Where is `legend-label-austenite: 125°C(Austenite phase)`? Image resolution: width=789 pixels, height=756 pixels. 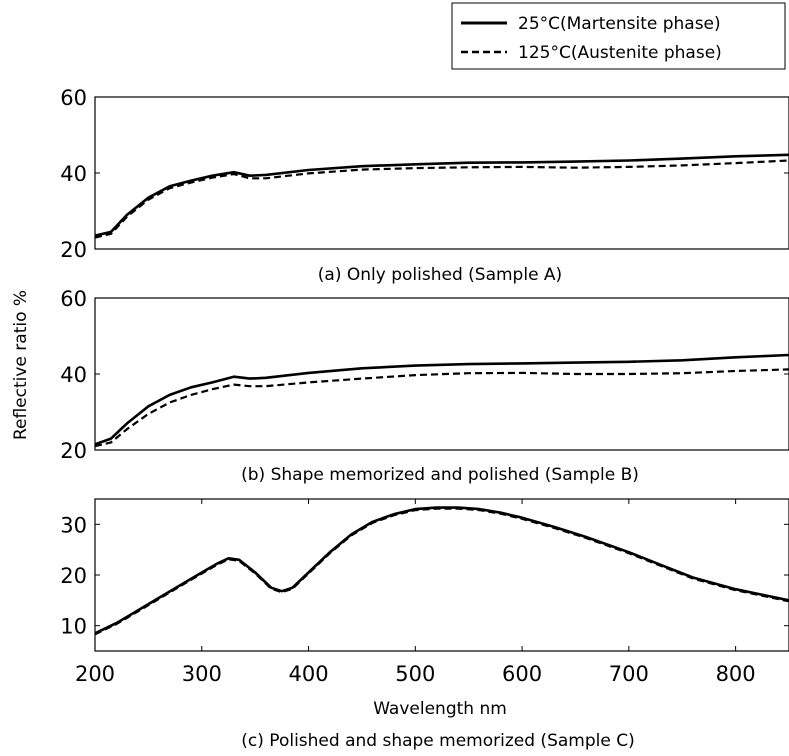 legend-label-austenite: 125°C(Austenite phase) is located at coordinates (620, 53).